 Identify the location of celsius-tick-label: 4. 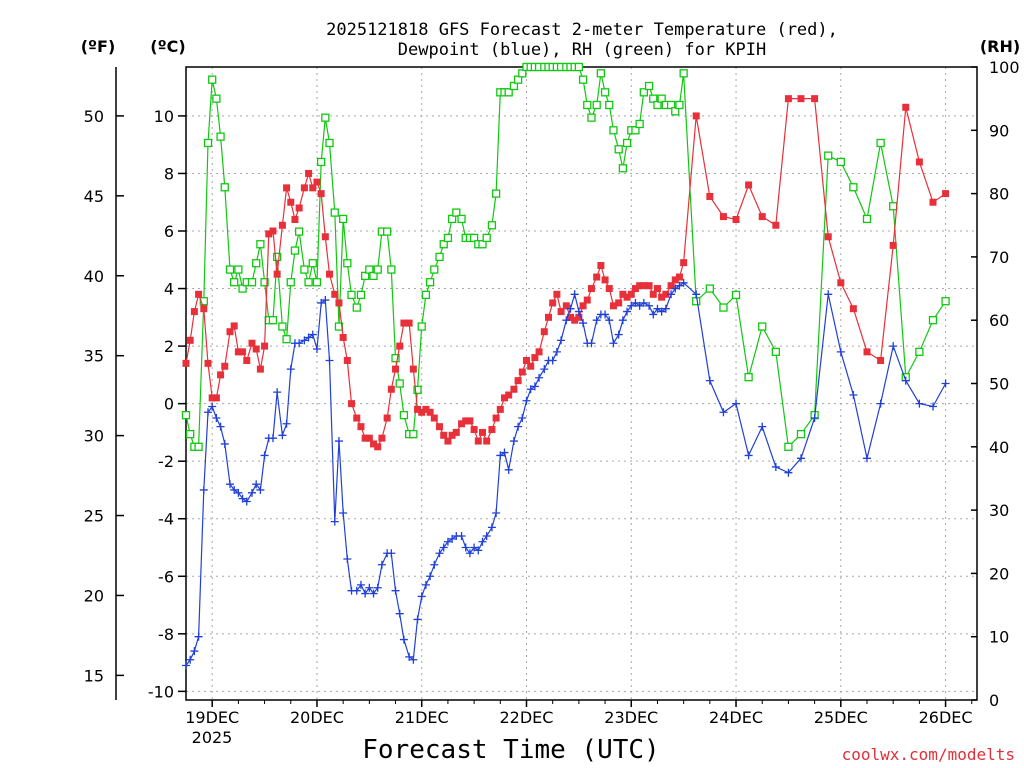
(169, 289).